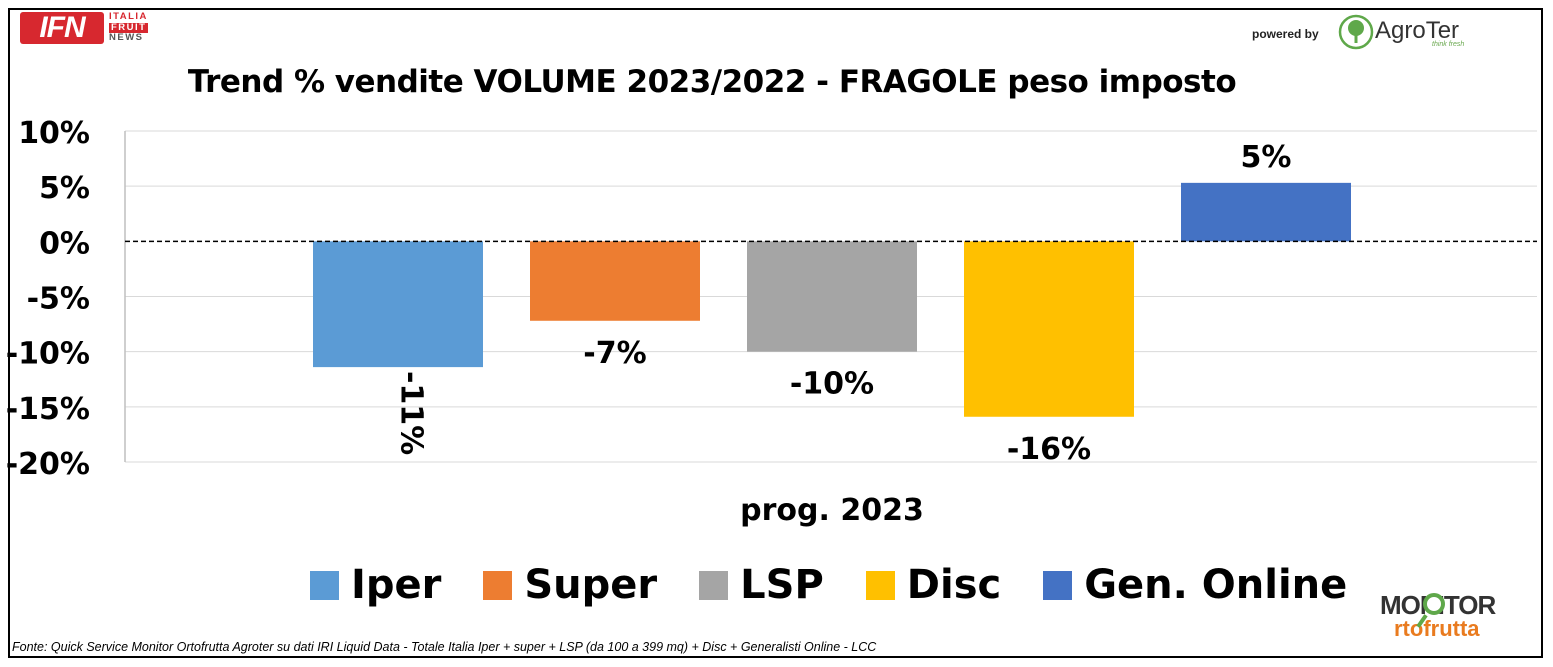 The image size is (1553, 667). Describe the element at coordinates (782, 585) in the screenshot. I see `legend-label: LSP` at that location.